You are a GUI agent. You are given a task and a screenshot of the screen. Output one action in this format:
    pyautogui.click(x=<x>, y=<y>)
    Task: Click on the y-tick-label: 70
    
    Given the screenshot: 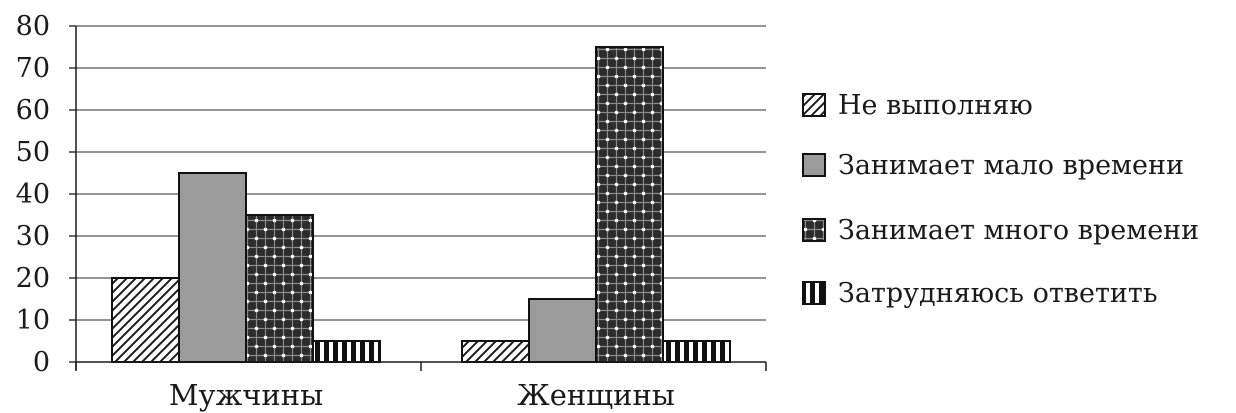 What is the action you would take?
    pyautogui.click(x=33, y=68)
    